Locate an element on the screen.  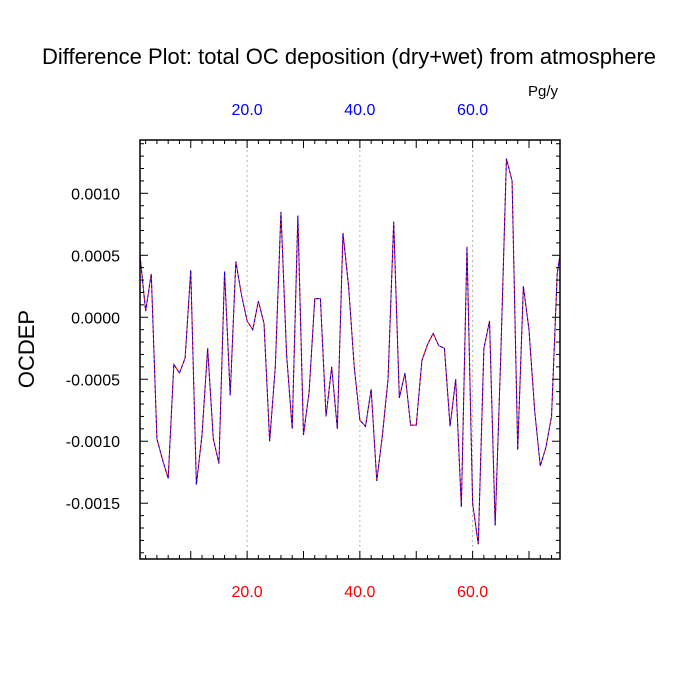
y-tick-label: -0.0010 is located at coordinates (93, 442).